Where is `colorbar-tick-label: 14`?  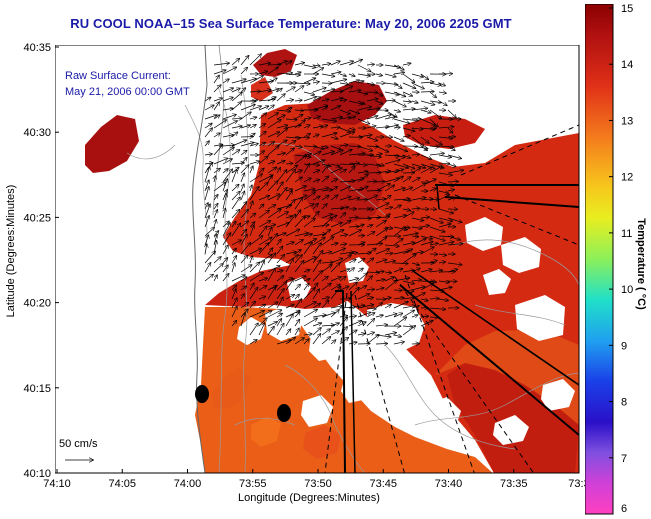
colorbar-tick-label: 14 is located at coordinates (627, 65).